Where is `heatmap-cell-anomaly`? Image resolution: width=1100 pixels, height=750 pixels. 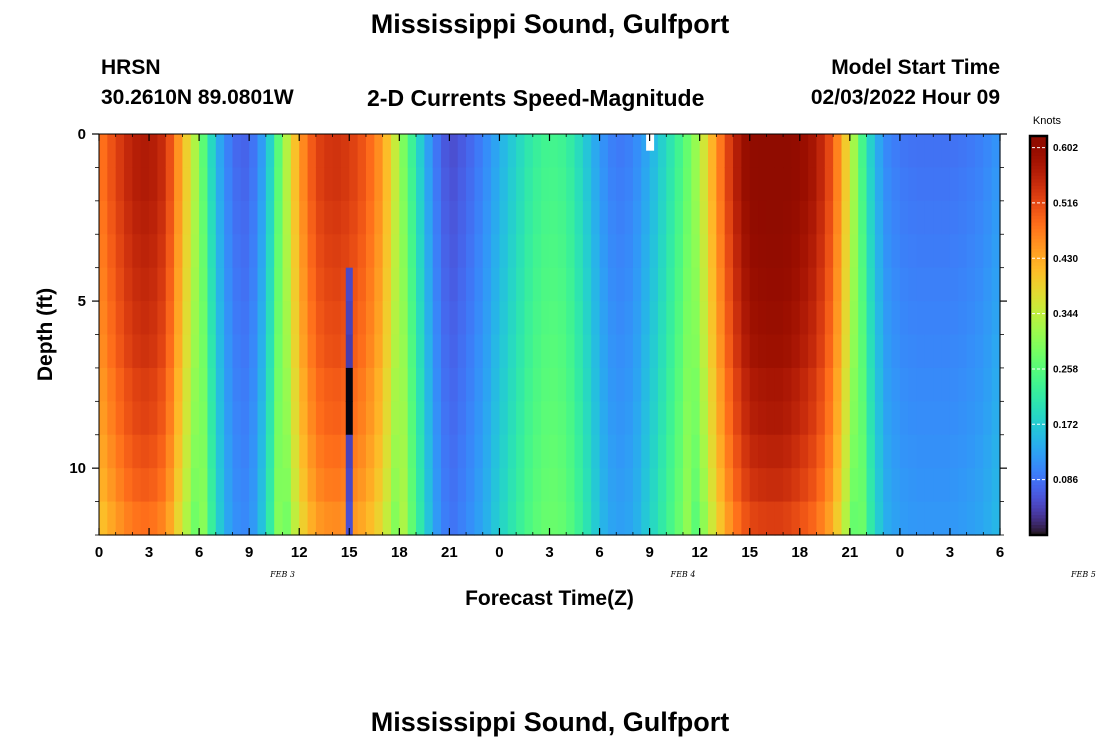 heatmap-cell-anomaly is located at coordinates (349, 351).